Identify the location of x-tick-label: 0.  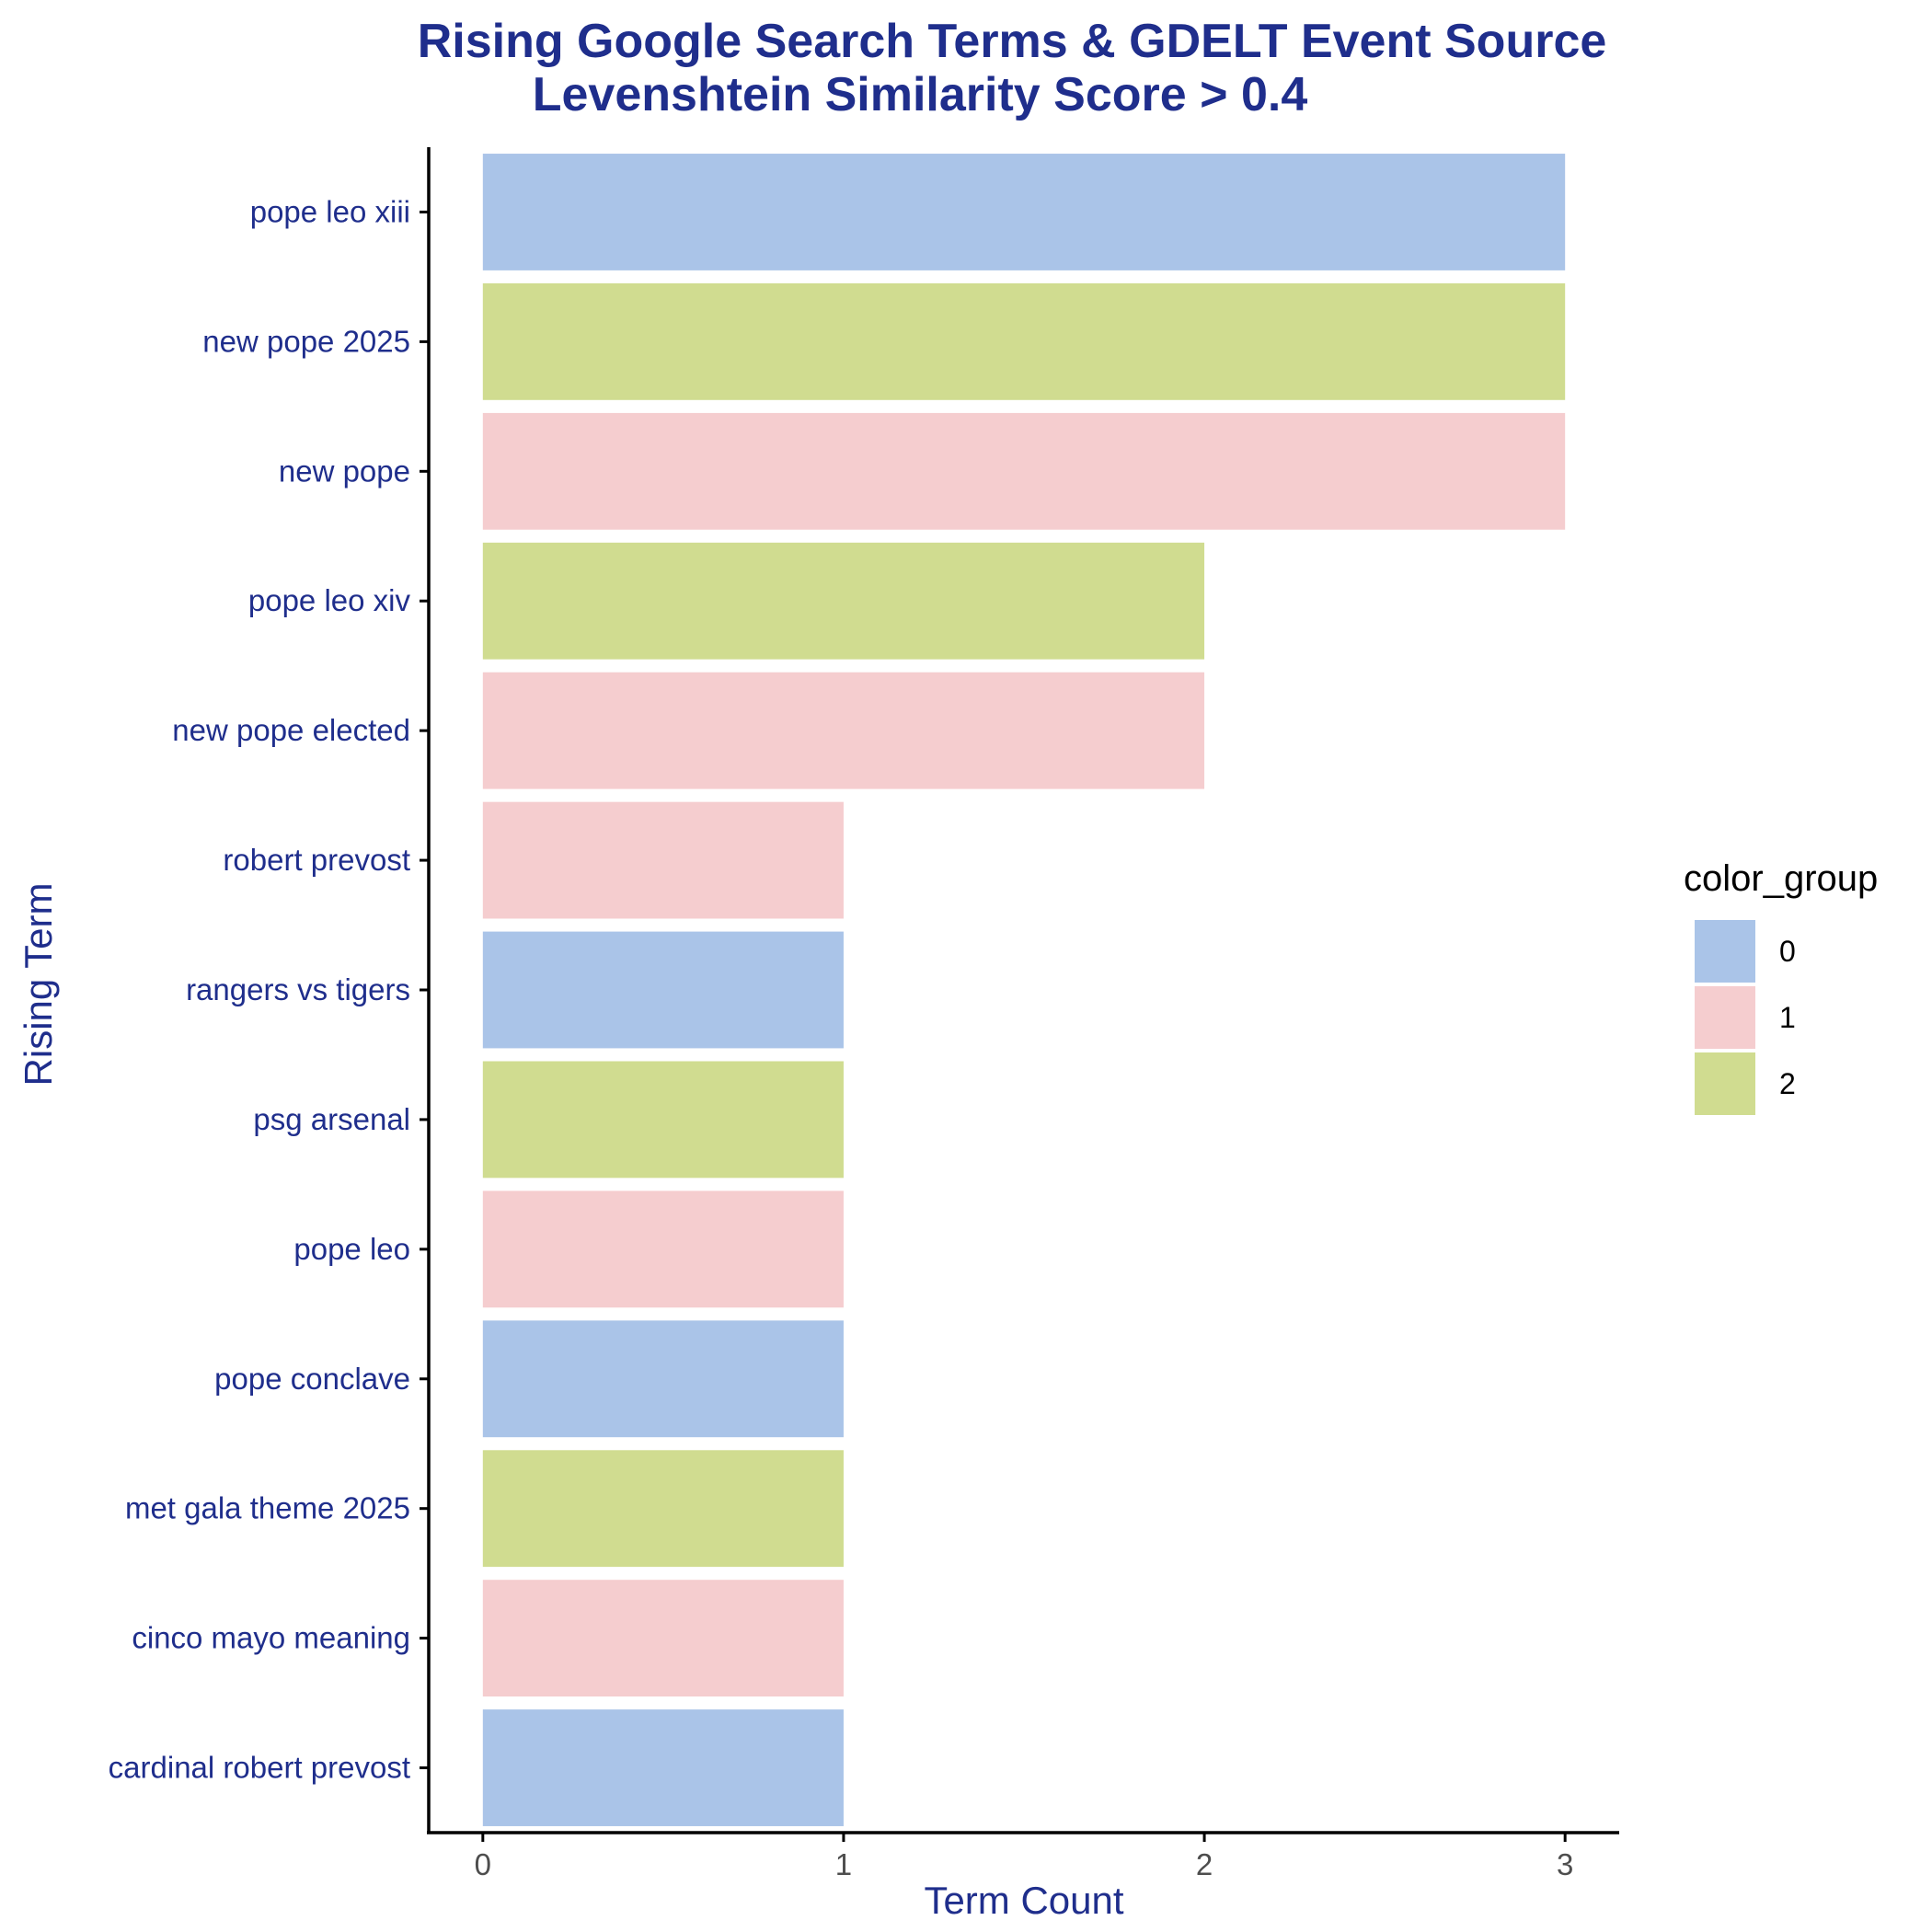
(483, 1864).